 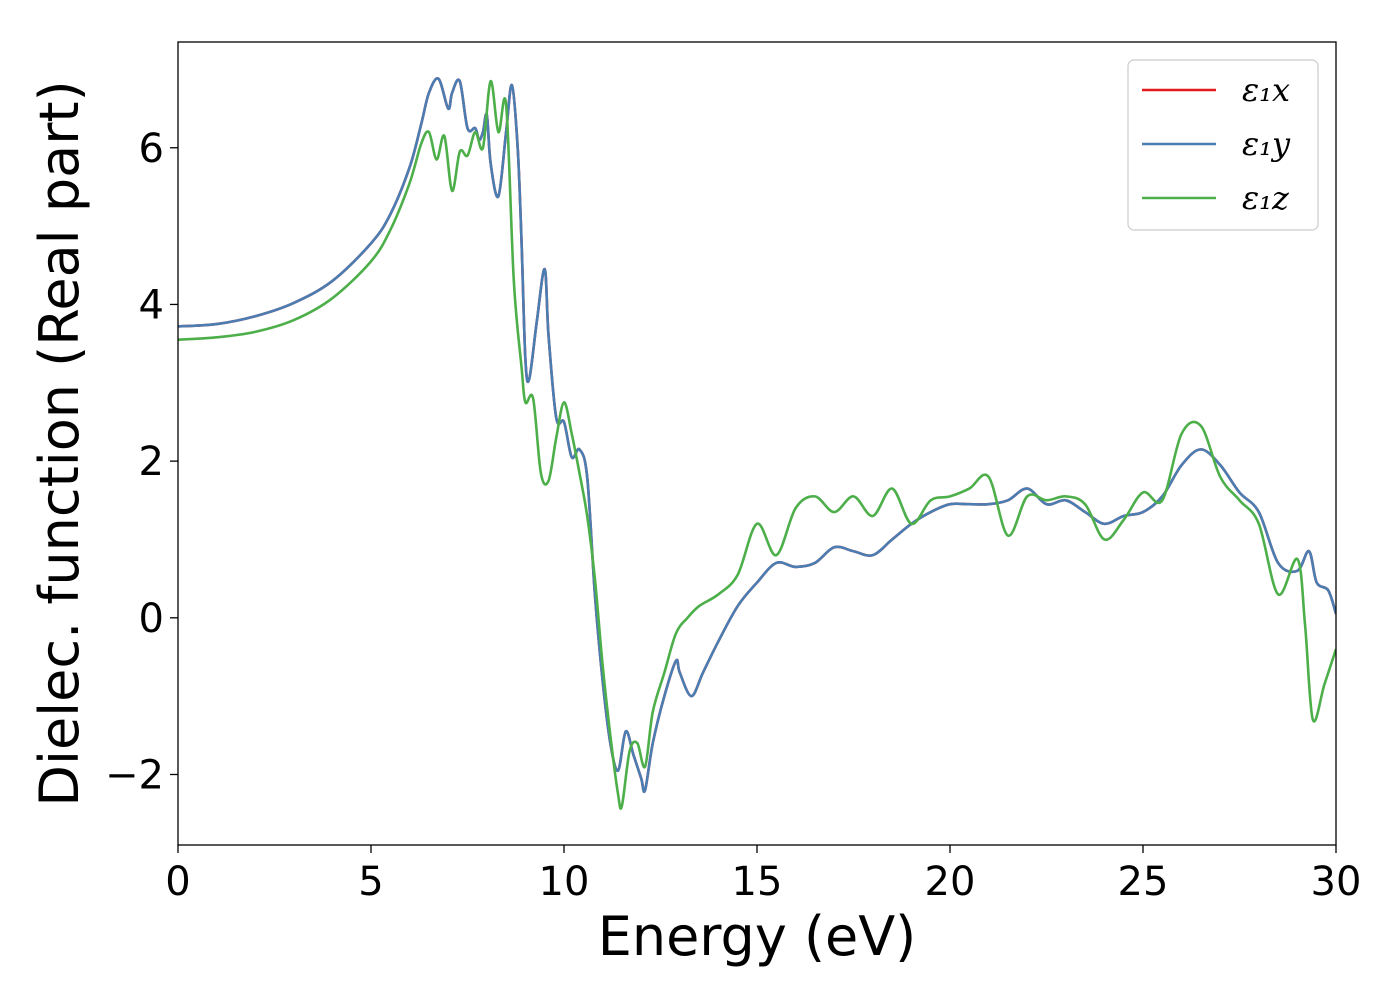 What do you see at coordinates (151, 305) in the screenshot?
I see `y-tick-label: 4` at bounding box center [151, 305].